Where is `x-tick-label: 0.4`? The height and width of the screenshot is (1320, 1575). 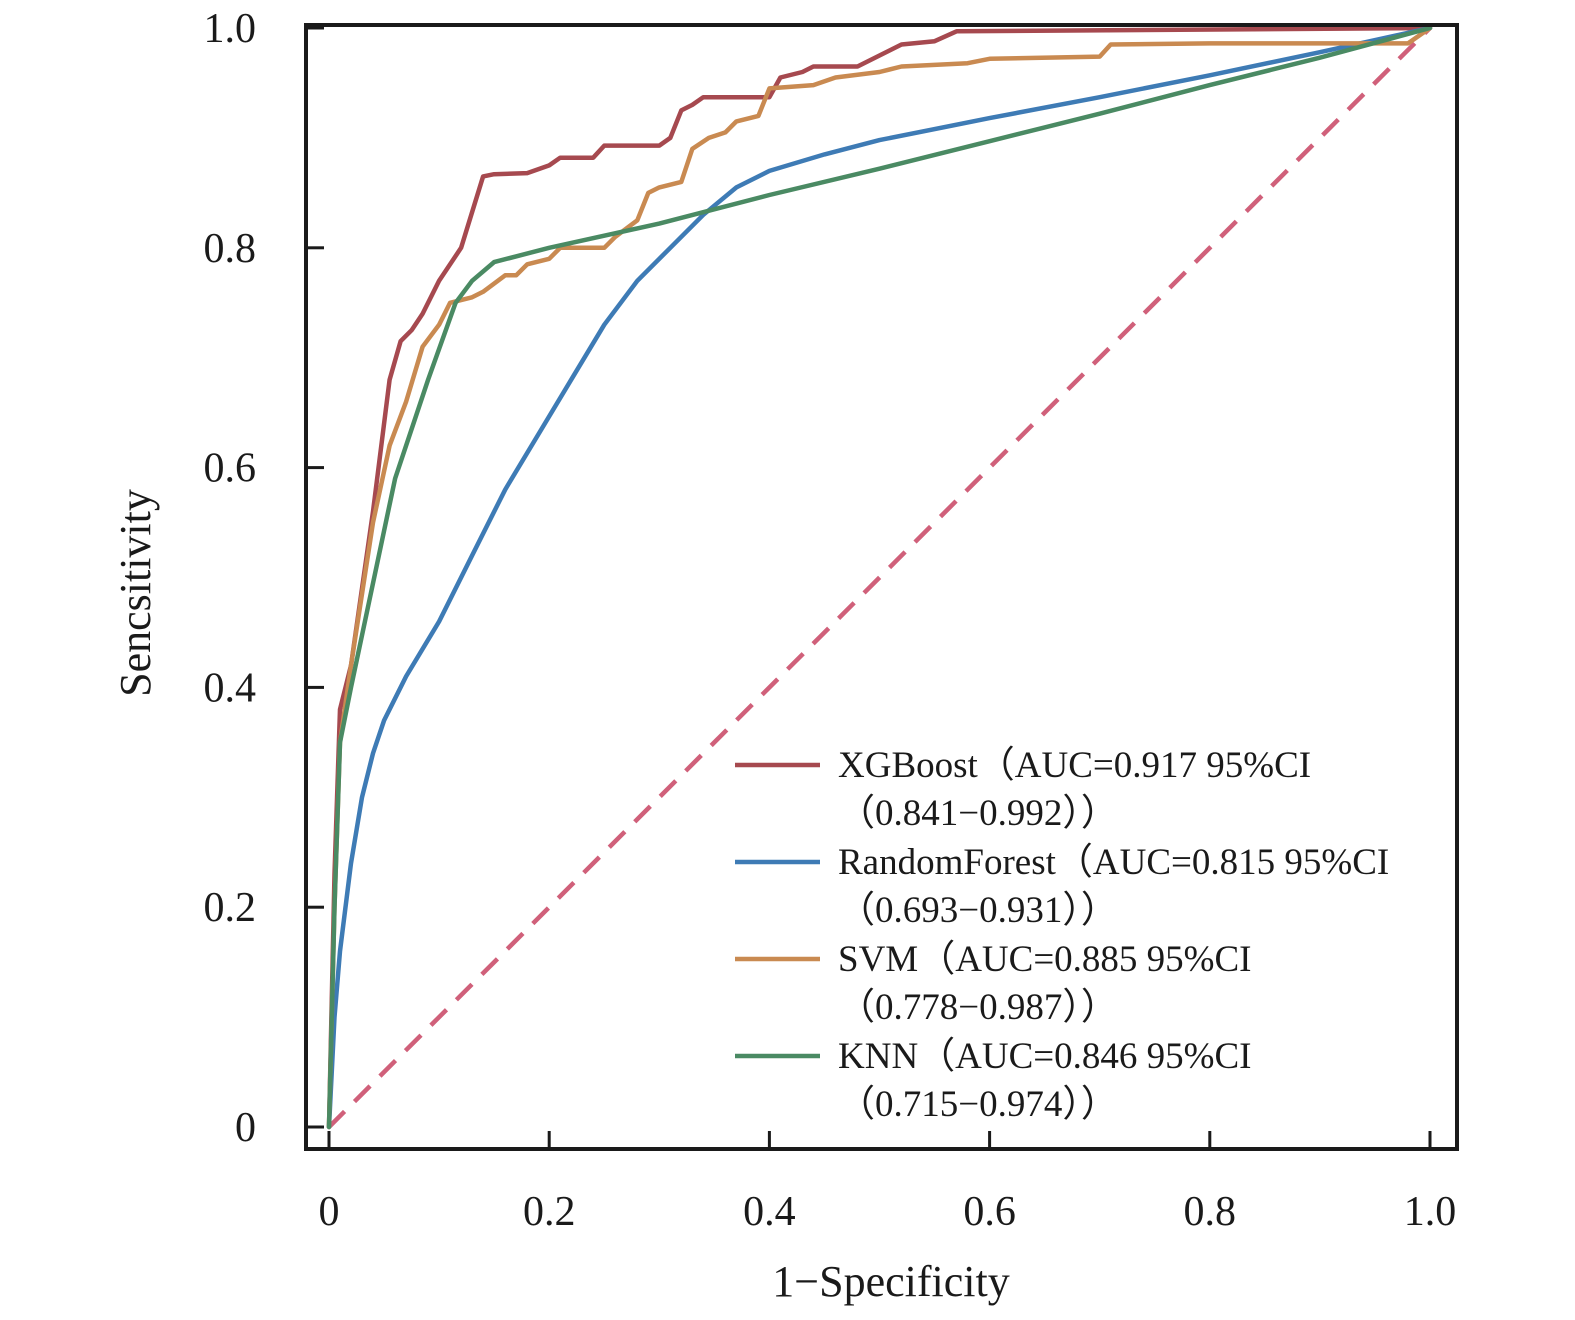 x-tick-label: 0.4 is located at coordinates (769, 1212).